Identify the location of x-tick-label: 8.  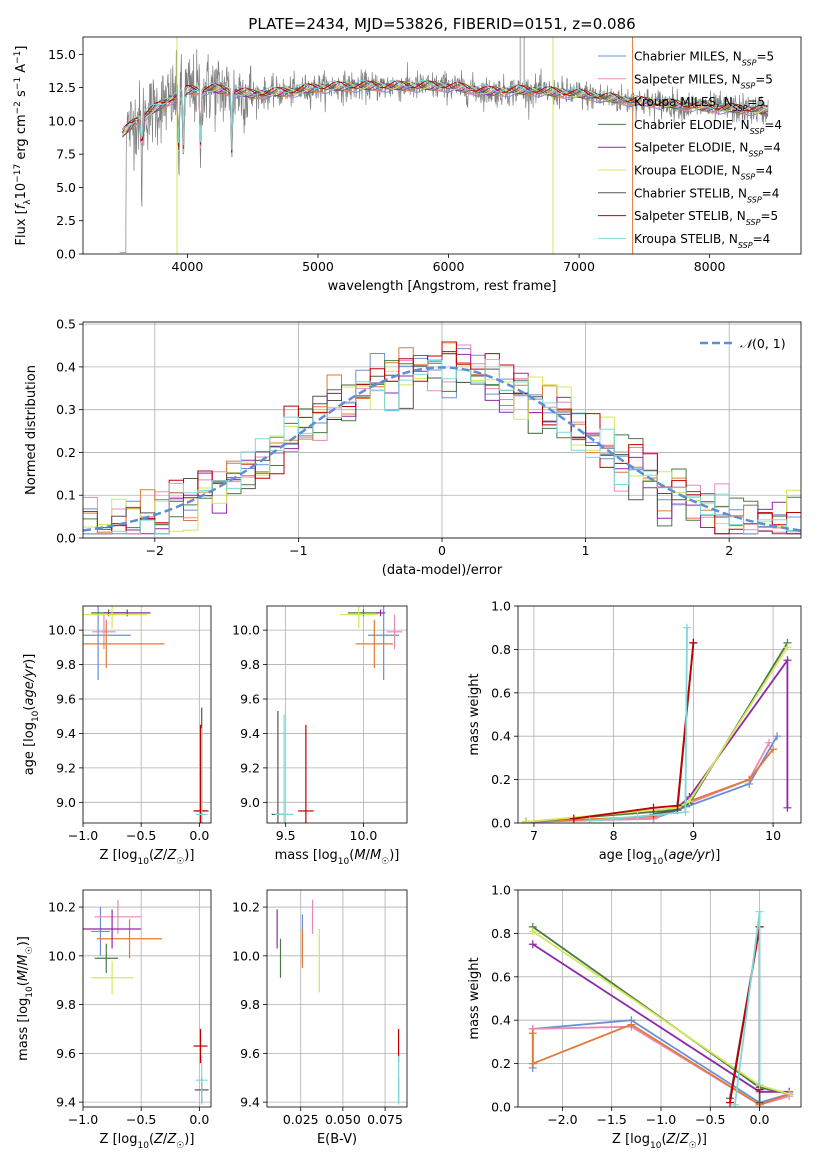
(614, 835).